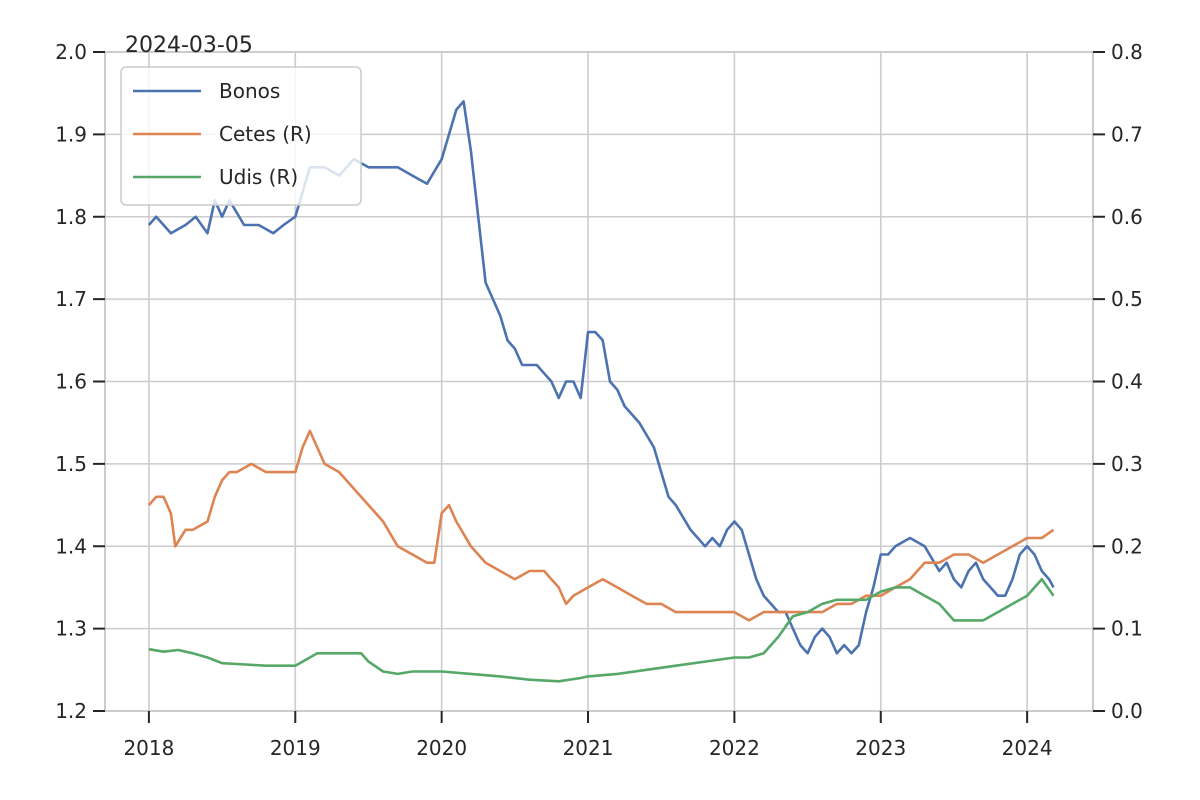 The width and height of the screenshot is (1200, 800). I want to click on series-line-udis-r, so click(601, 630).